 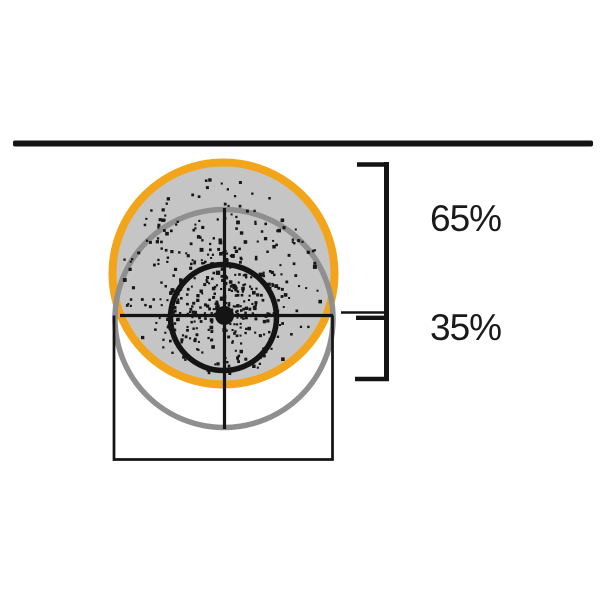 I want to click on top-reference-line, so click(x=303, y=143).